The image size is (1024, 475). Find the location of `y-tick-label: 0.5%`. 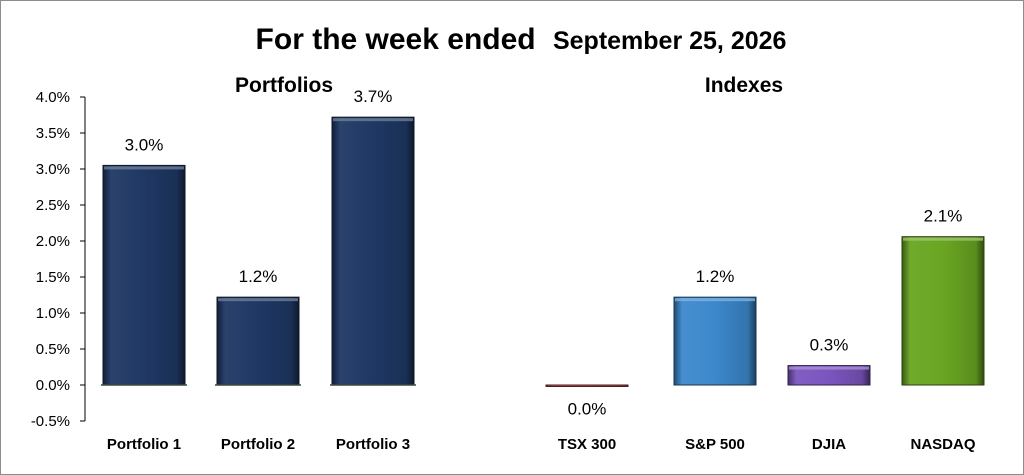

y-tick-label: 0.5% is located at coordinates (53, 349).